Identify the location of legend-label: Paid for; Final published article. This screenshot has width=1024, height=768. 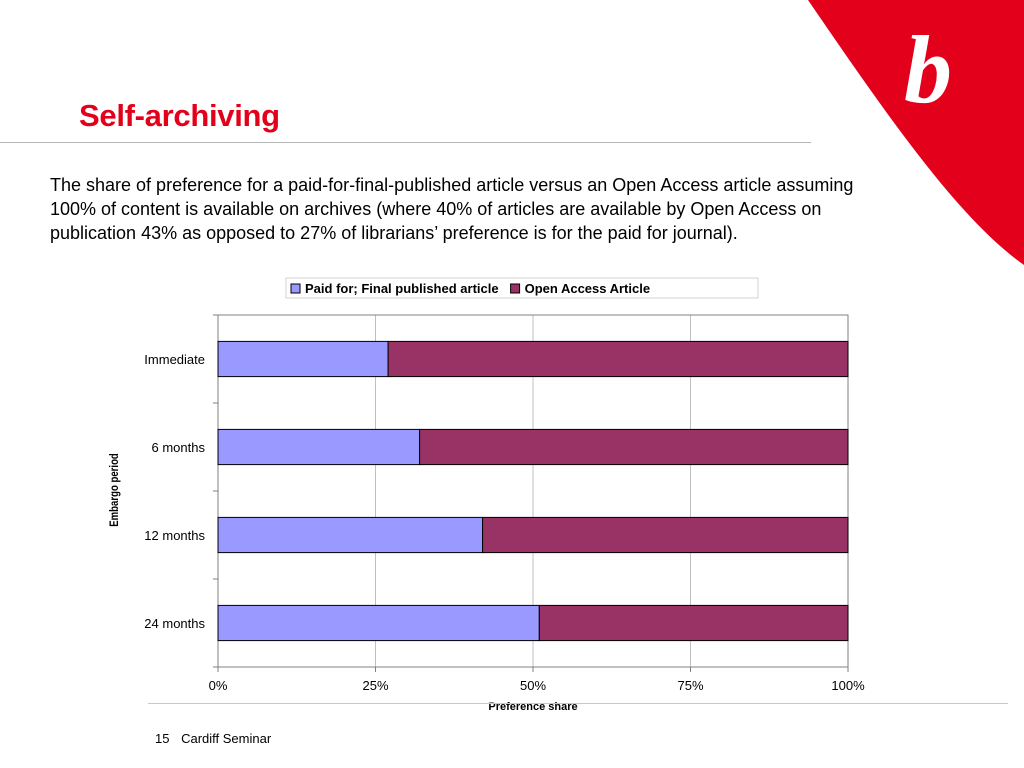
(402, 288).